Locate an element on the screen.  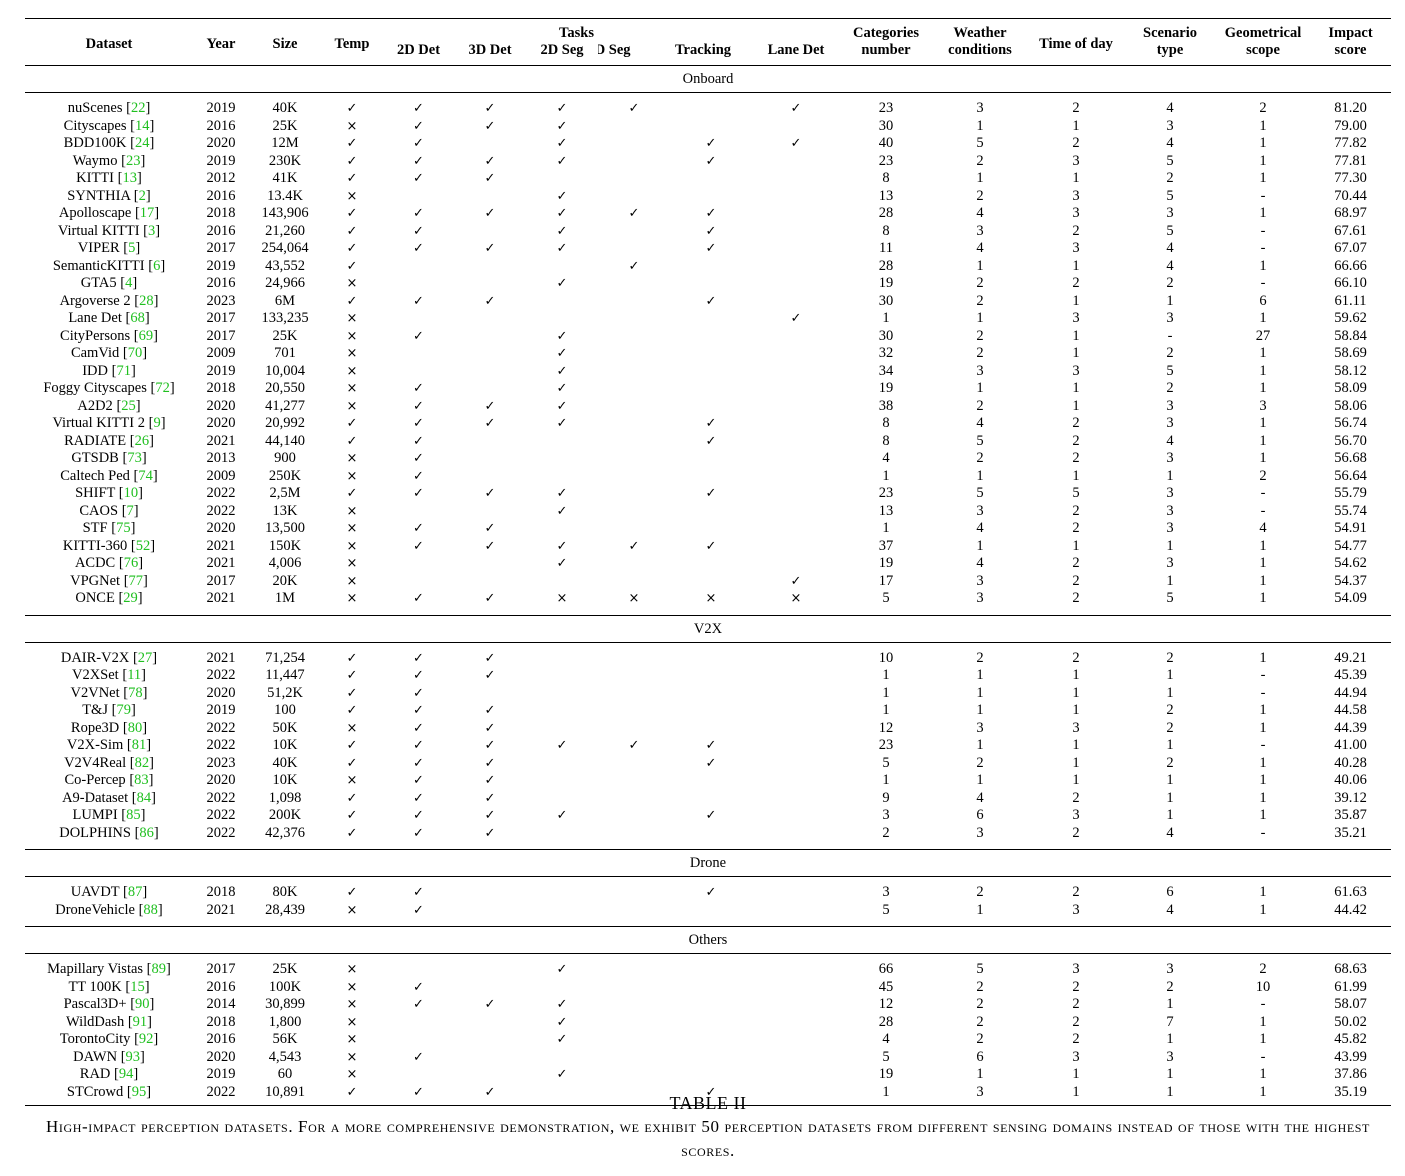
citation-link: 17 is located at coordinates (147, 213).